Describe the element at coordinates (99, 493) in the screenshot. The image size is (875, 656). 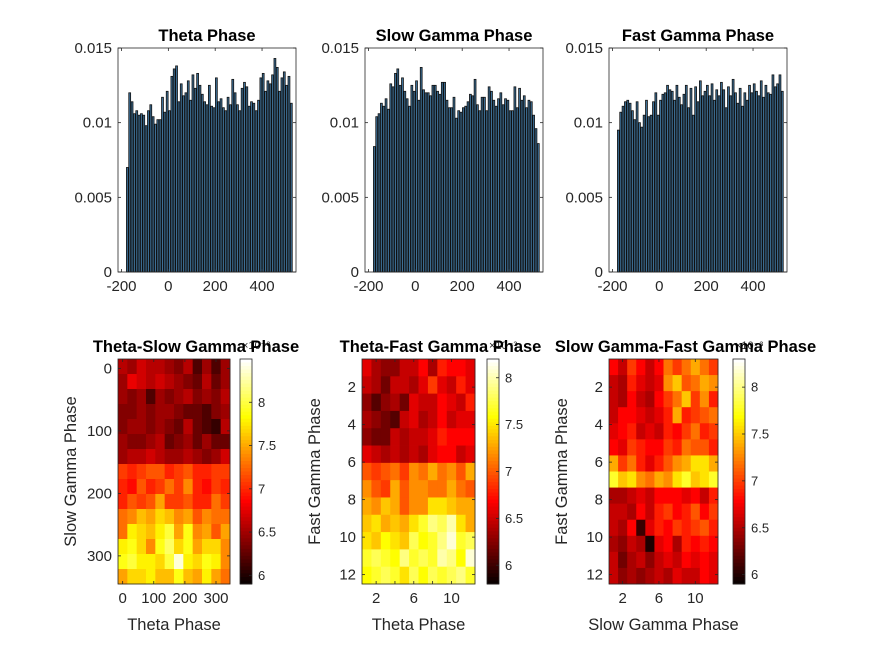
I see `y-tick-label: 200` at that location.